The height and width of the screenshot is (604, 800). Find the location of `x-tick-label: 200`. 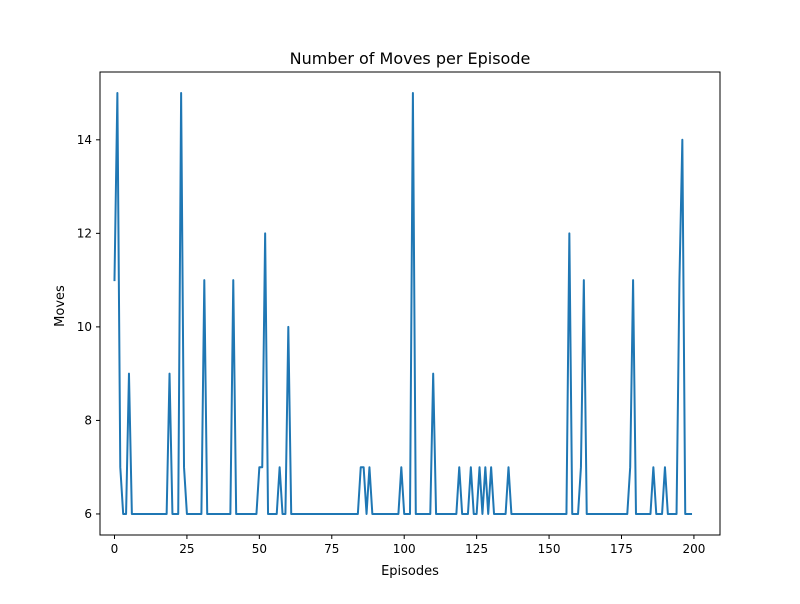

x-tick-label: 200 is located at coordinates (693, 549).